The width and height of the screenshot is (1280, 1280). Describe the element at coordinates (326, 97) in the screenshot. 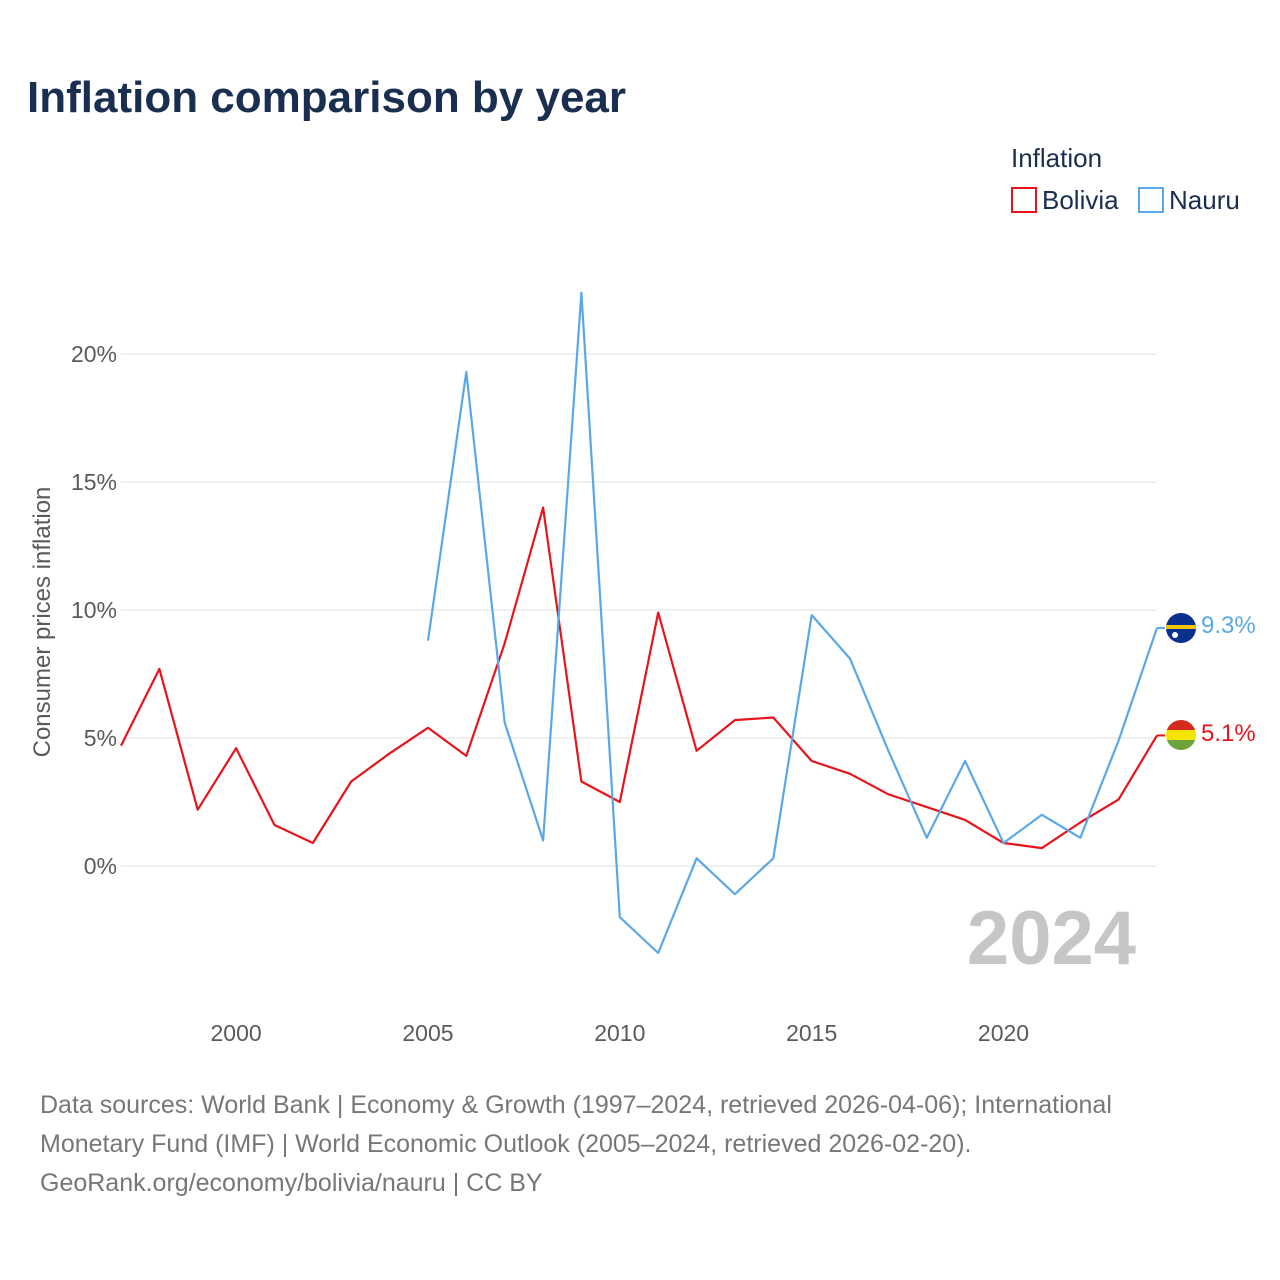

I see `chart-title: Inflation comparison by year` at that location.